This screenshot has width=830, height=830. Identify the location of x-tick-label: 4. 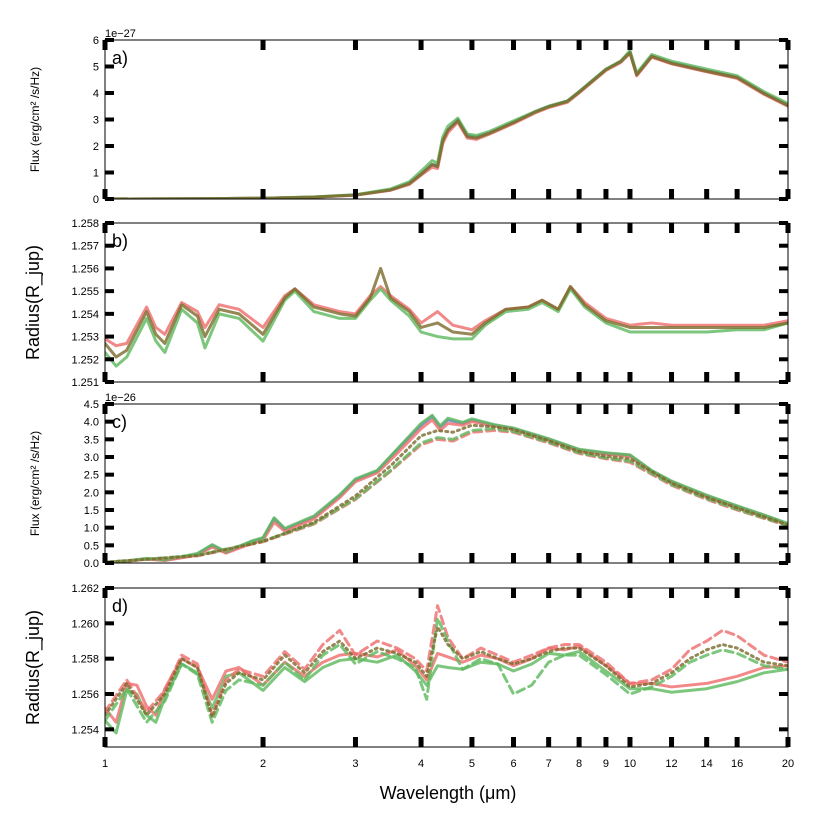
(421, 764).